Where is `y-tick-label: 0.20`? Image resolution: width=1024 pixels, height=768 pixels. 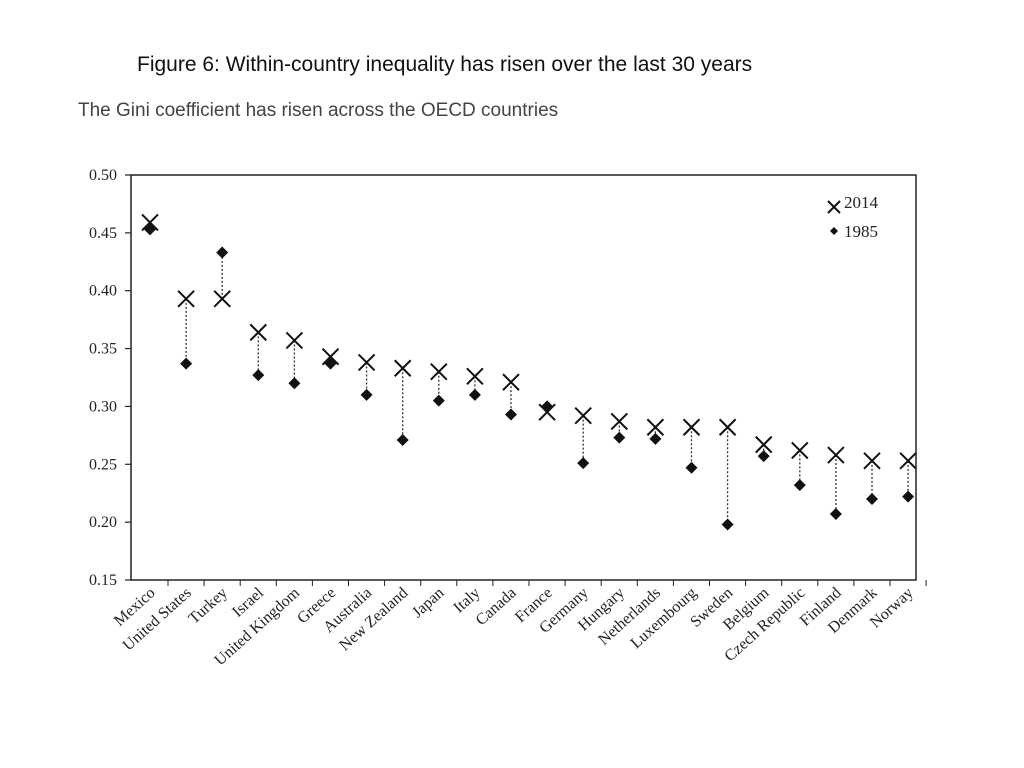 y-tick-label: 0.20 is located at coordinates (103, 522).